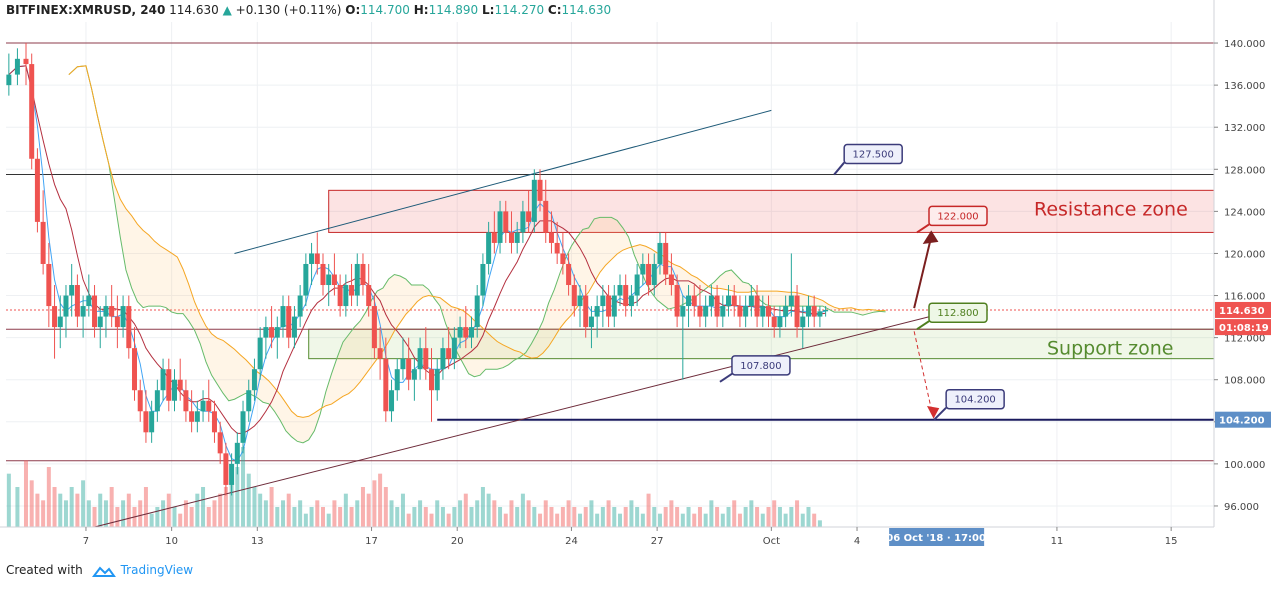 The width and height of the screenshot is (1274, 593). What do you see at coordinates (1244, 212) in the screenshot?
I see `y-tick-label: 124.000` at bounding box center [1244, 212].